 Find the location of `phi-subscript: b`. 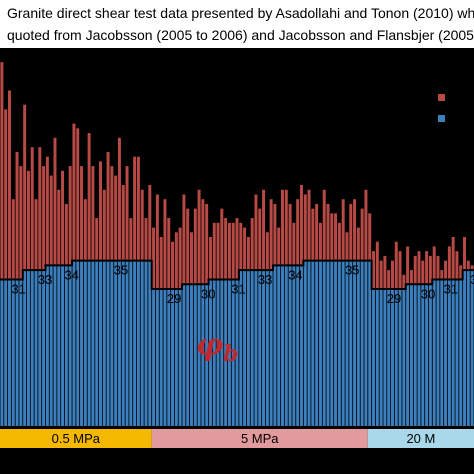

phi-subscript: b is located at coordinates (230, 354).